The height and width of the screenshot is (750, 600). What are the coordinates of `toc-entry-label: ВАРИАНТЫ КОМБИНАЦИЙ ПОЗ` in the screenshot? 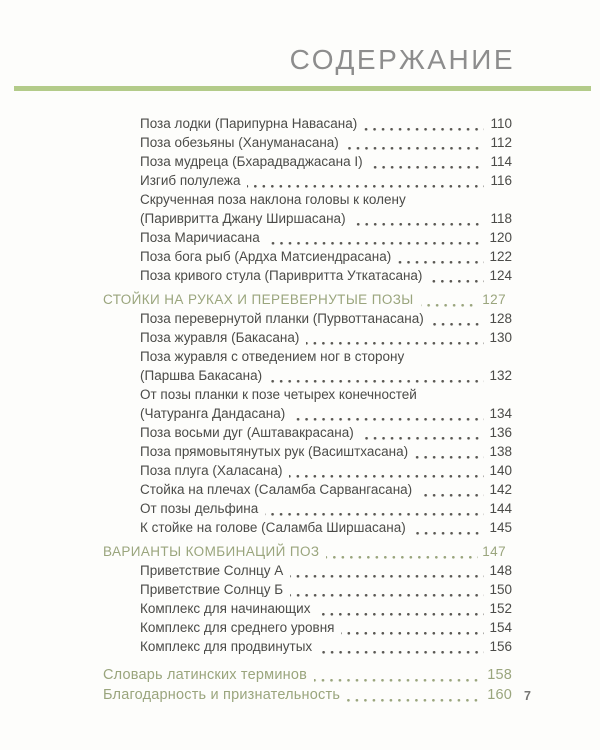 It's located at (211, 551).